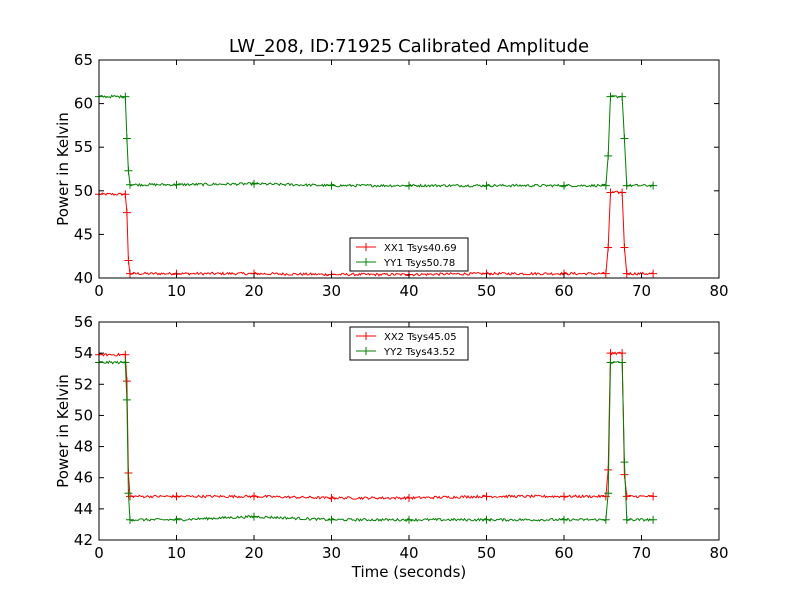  I want to click on legend: XX2 Tsys45.05 YY2 Tsys43.52, so click(409, 343).